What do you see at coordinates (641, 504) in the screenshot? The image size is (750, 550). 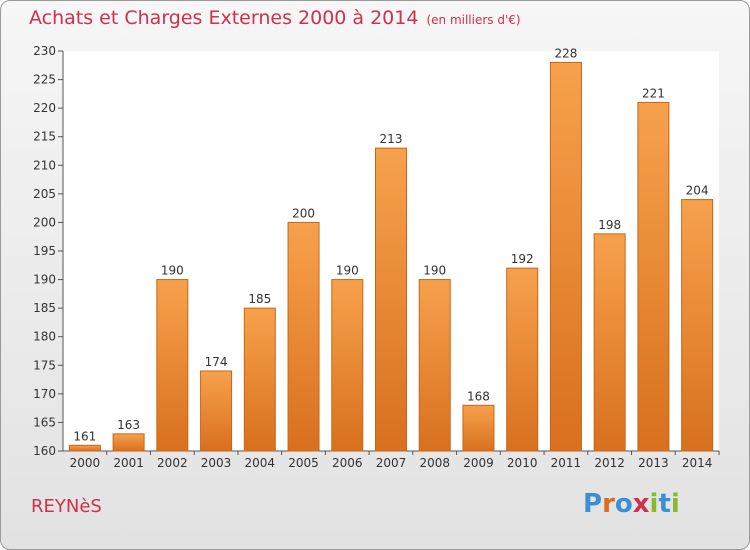 I see `logo-letter: x` at bounding box center [641, 504].